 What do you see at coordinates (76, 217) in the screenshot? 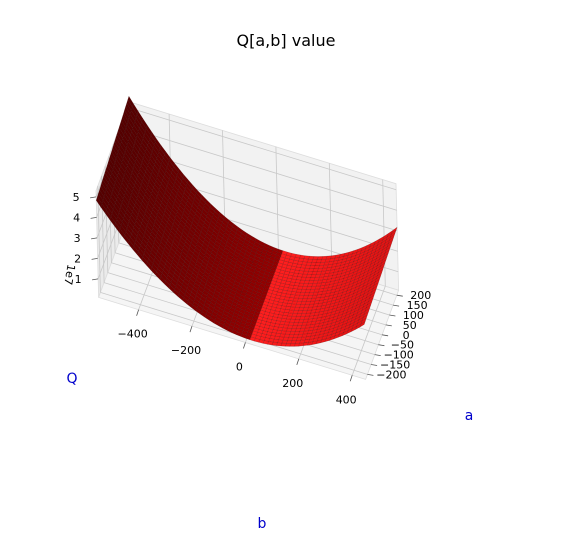
I see `z-tick-label: 4` at bounding box center [76, 217].